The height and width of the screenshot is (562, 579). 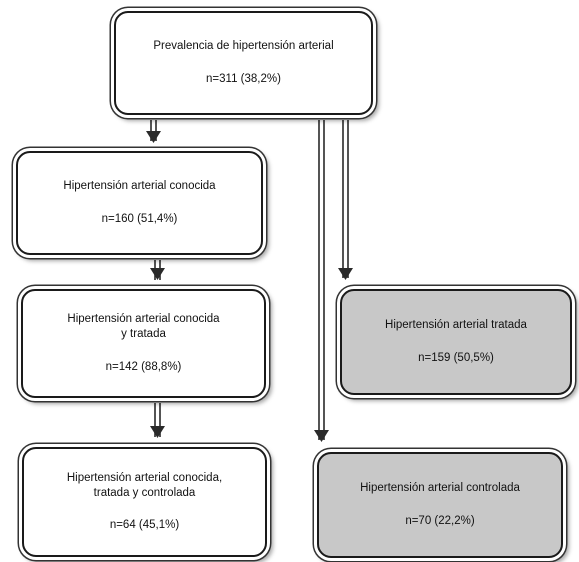 What do you see at coordinates (139, 219) in the screenshot?
I see `box-known-count: n=160 (51,4%)` at bounding box center [139, 219].